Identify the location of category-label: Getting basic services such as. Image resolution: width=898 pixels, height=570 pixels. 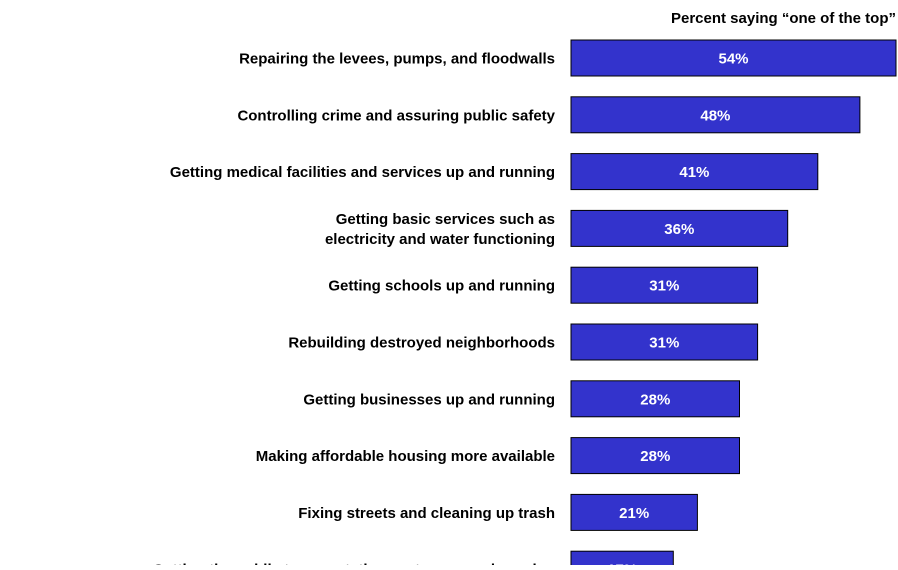
(445, 219).